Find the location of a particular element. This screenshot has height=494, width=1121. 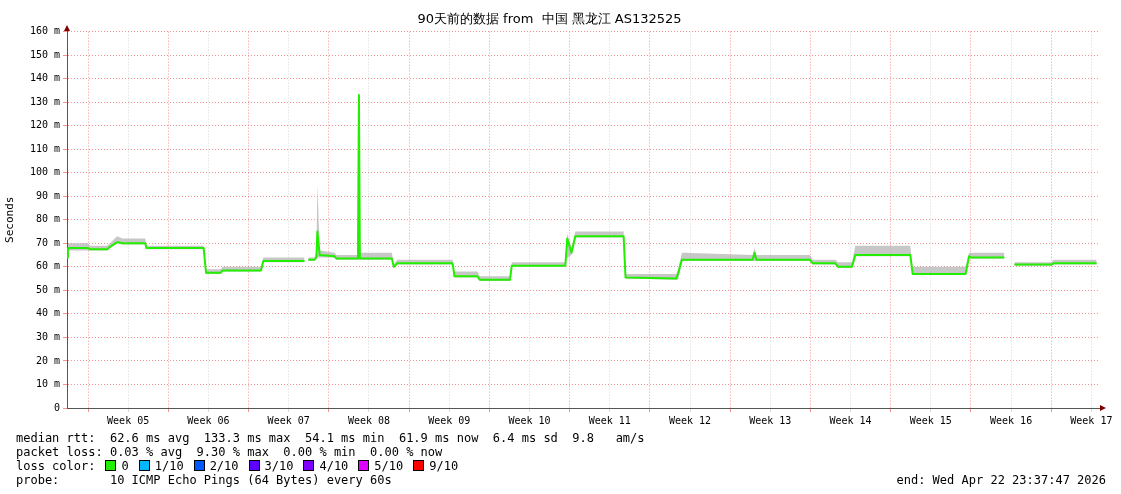

text: probe: 10 ICMP Echo Pings (64 Bytes) every 60s is located at coordinates (204, 480).